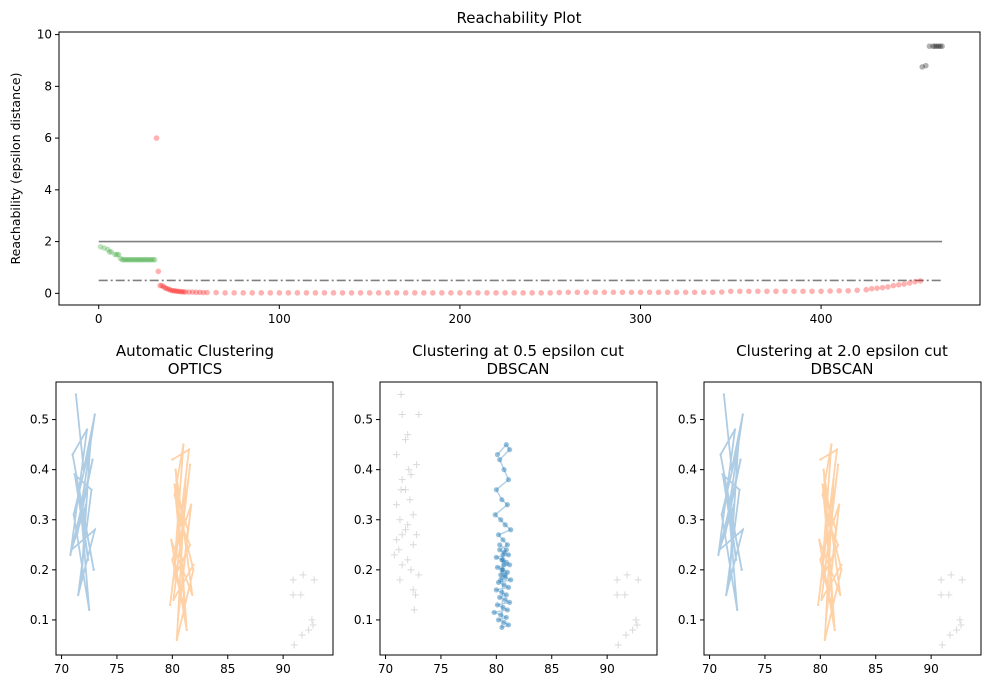 The width and height of the screenshot is (990, 690). What do you see at coordinates (518, 518) in the screenshot?
I see `axes-frame` at bounding box center [518, 518].